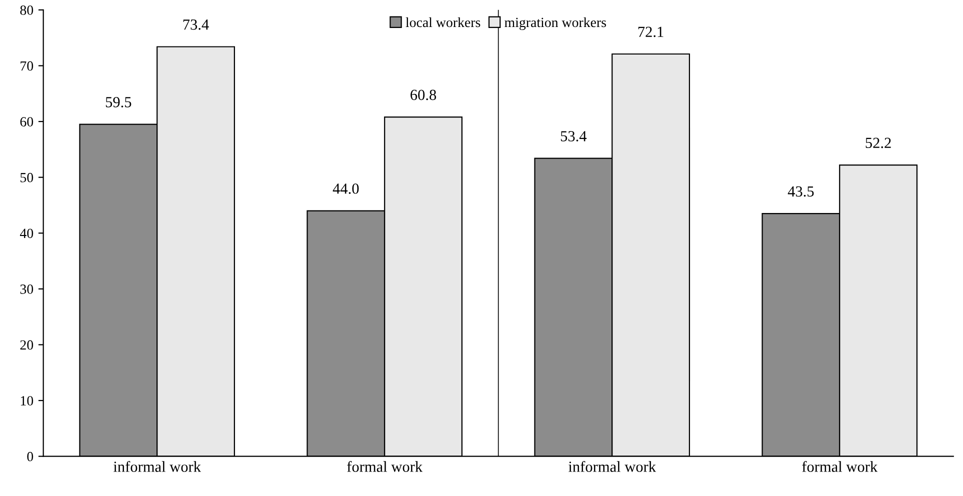  What do you see at coordinates (27, 121) in the screenshot?
I see `y-tick-label: 60` at bounding box center [27, 121].